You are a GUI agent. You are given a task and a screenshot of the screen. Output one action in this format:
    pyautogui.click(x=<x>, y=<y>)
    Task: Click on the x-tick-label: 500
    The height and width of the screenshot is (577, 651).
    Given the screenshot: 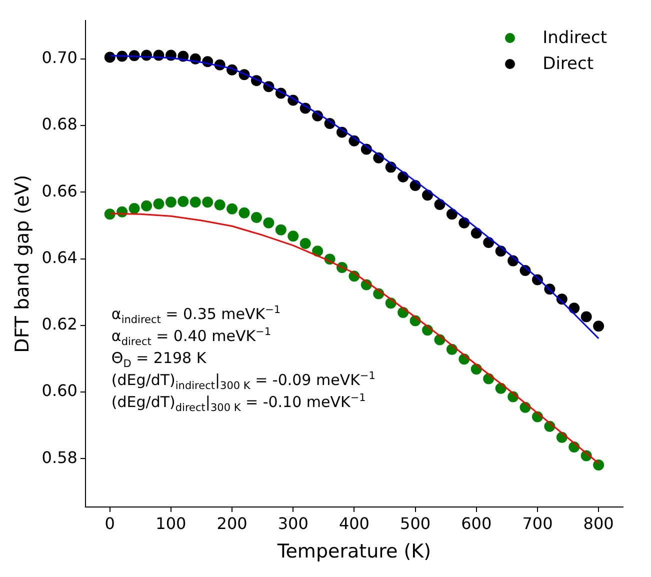 What is the action you would take?
    pyautogui.click(x=415, y=523)
    